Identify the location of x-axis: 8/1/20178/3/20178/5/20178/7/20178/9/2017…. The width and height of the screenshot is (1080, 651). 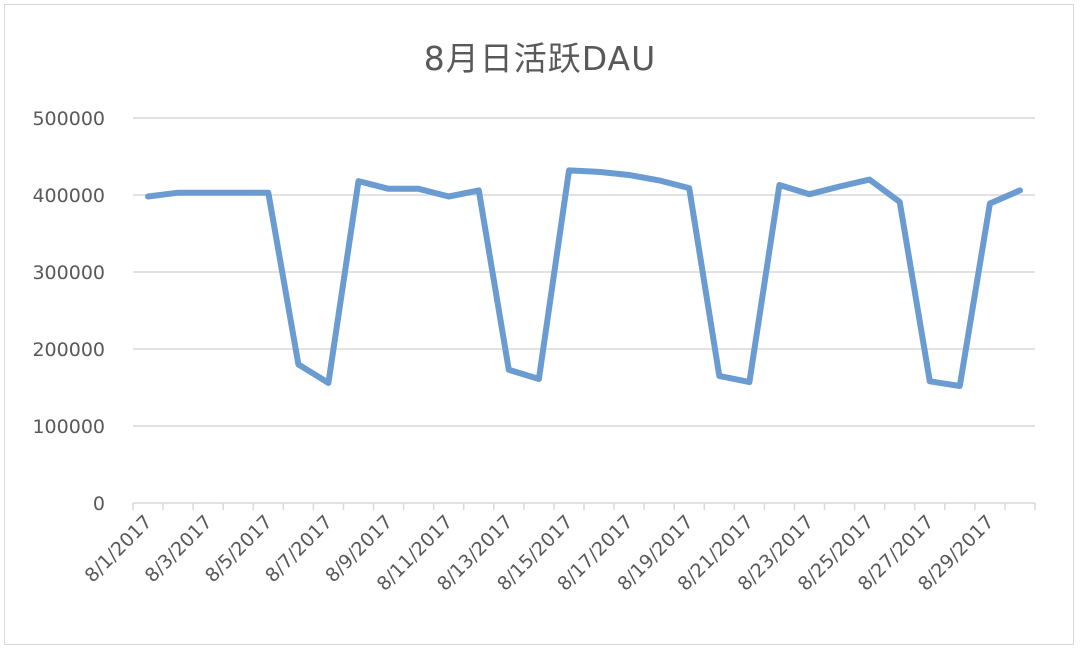
(558, 548).